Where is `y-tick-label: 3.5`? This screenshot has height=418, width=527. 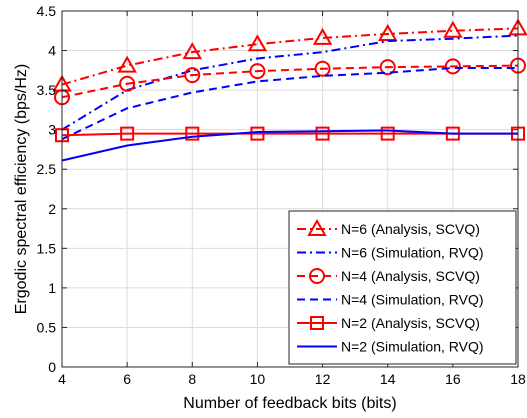
y-tick-label: 3.5 is located at coordinates (47, 90).